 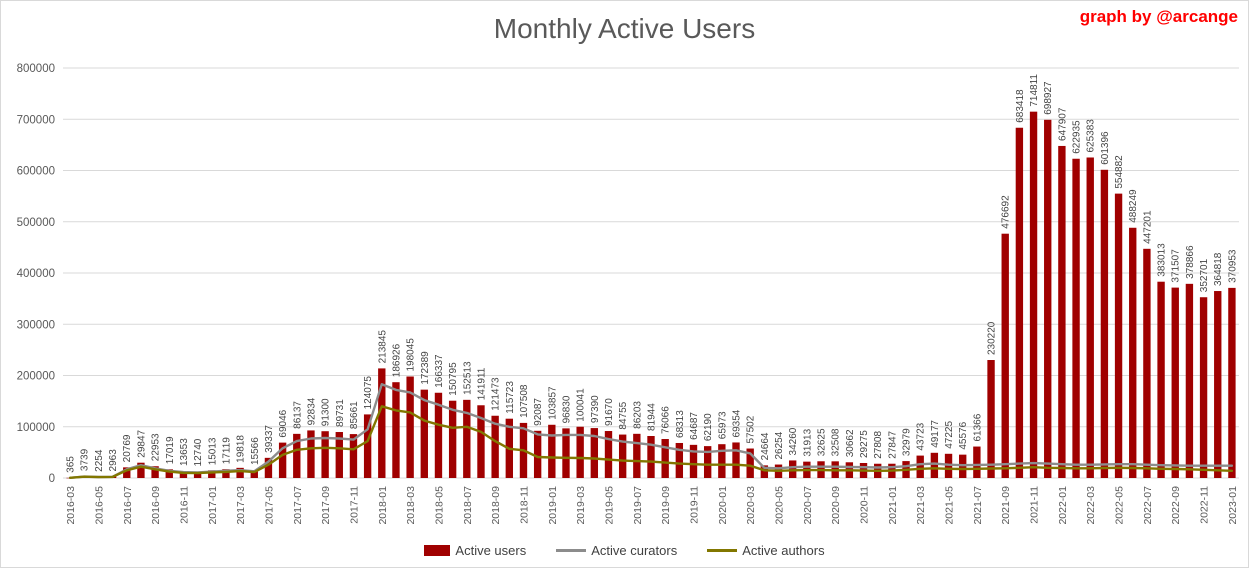 I want to click on bar-data-label: 103857, so click(x=552, y=403).